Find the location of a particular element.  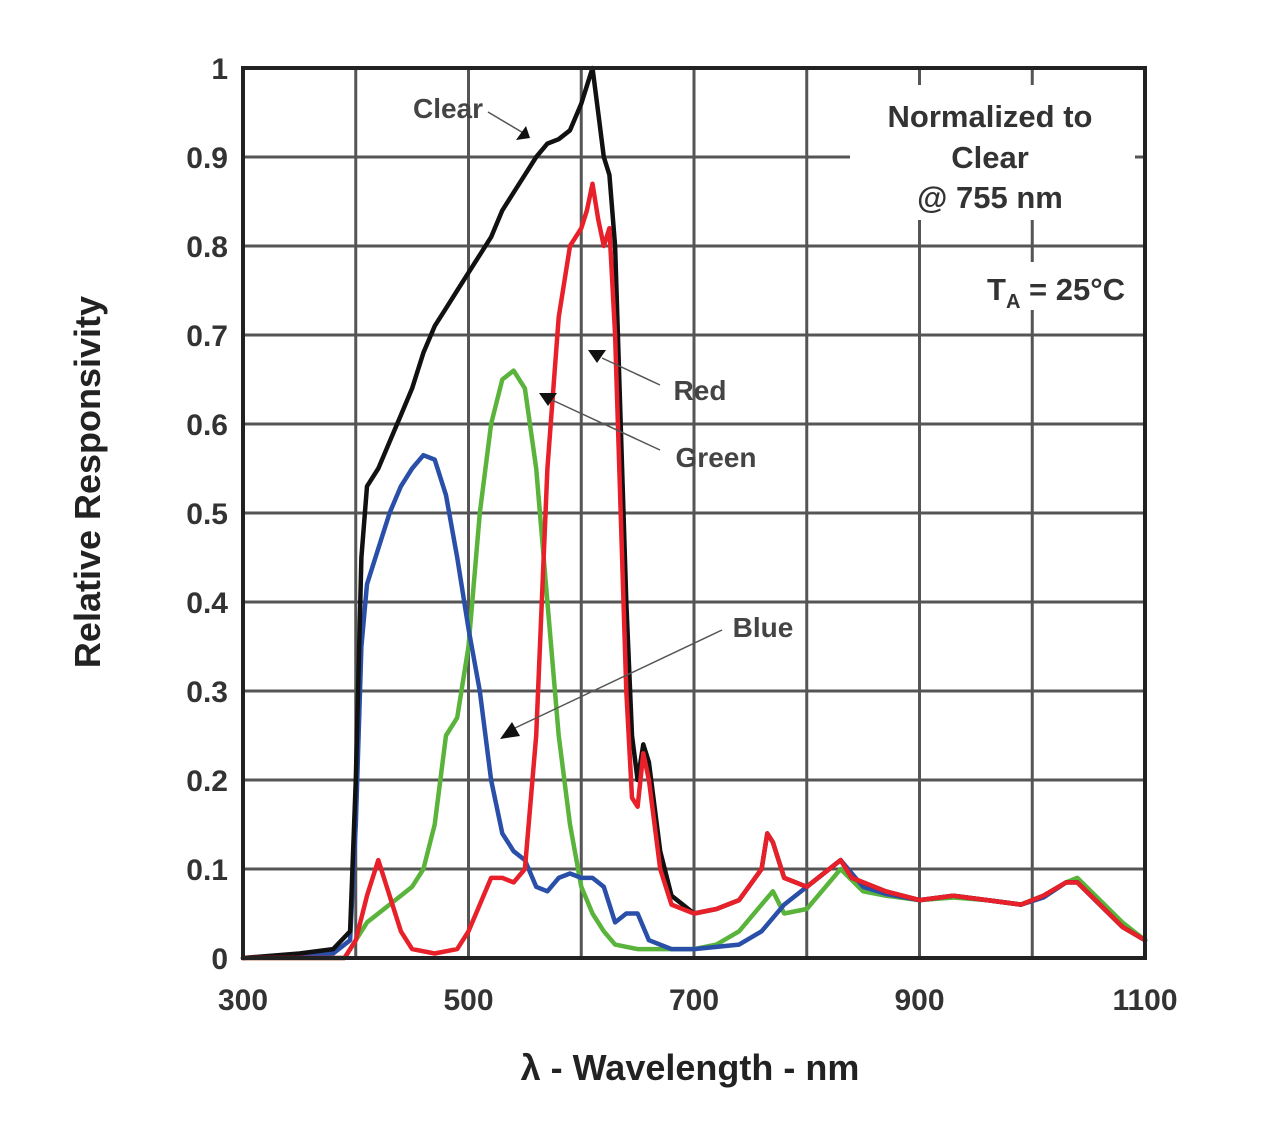

note-background is located at coordinates (992, 152).